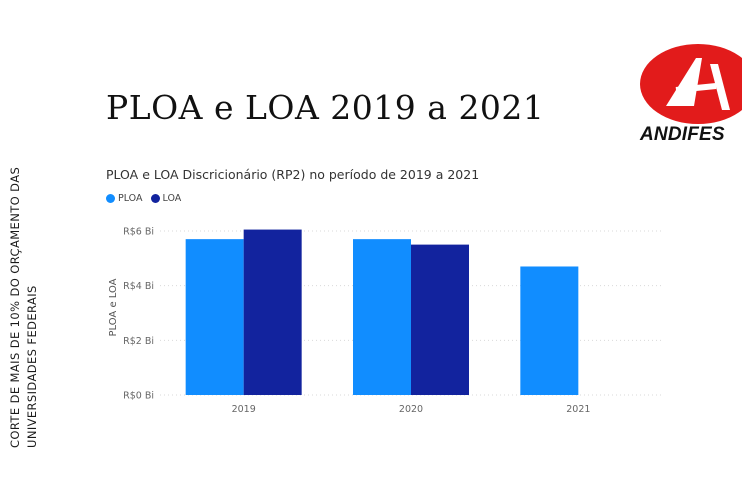  I want to click on legend-item-ploa: PLOA, so click(124, 198).